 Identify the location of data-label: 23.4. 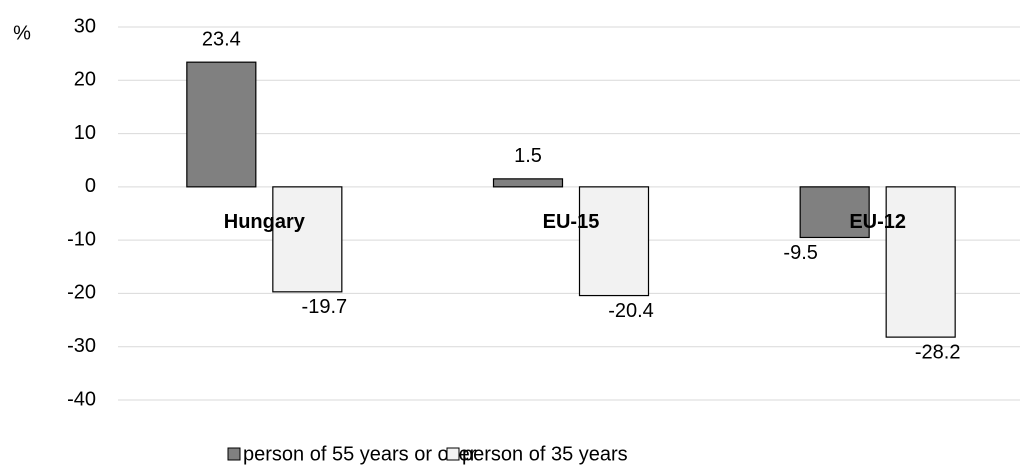
(221, 39).